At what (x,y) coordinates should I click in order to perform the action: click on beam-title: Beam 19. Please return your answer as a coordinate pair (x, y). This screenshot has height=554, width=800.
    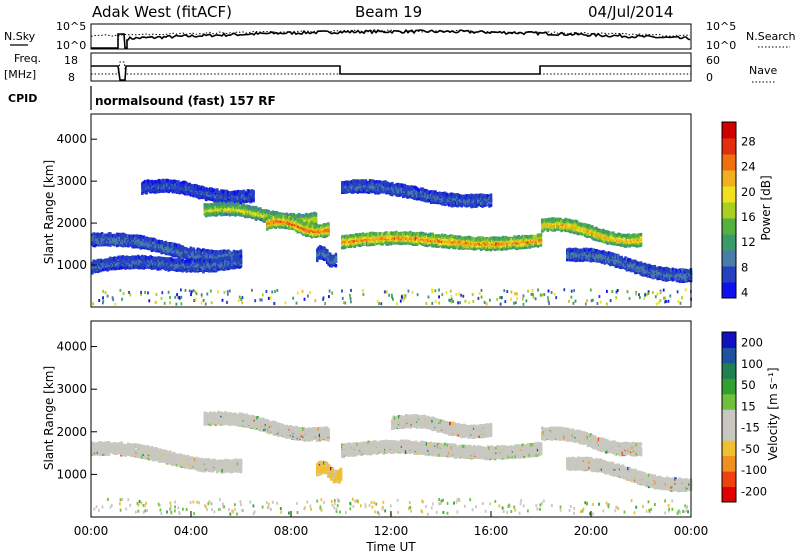
    Looking at the image, I should click on (388, 12).